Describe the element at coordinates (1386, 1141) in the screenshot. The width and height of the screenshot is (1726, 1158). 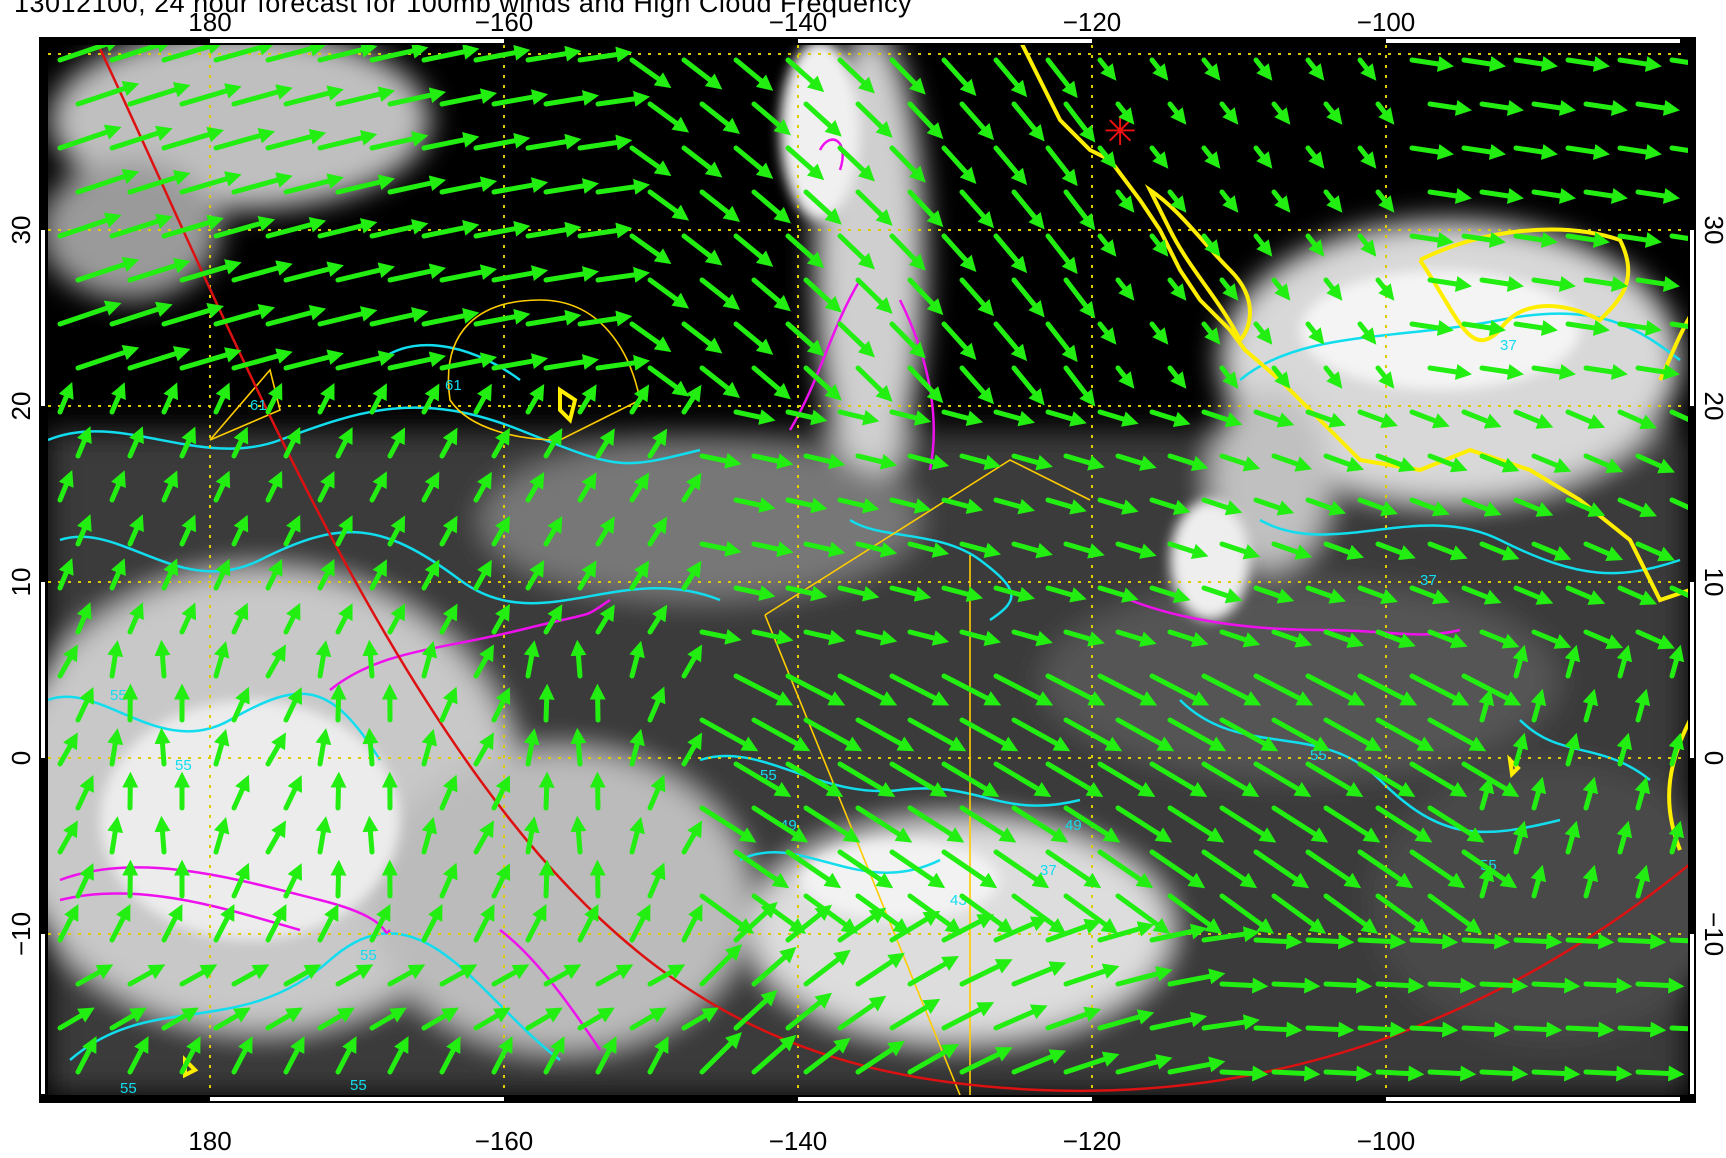
I see `lon-tick-label: −100` at that location.